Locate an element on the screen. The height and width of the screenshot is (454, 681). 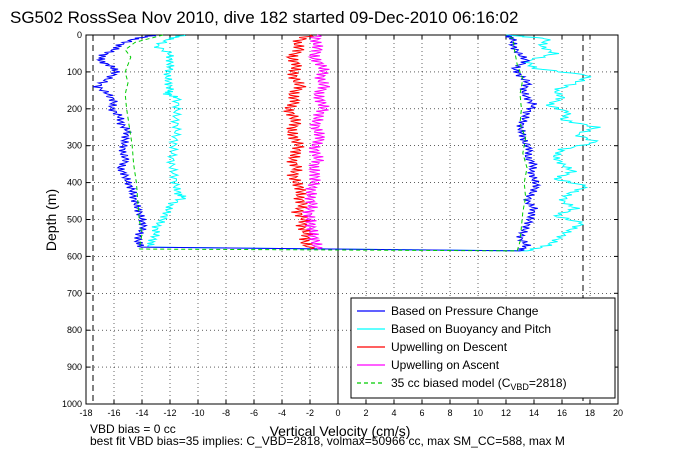
legend-frame is located at coordinates (483, 348).